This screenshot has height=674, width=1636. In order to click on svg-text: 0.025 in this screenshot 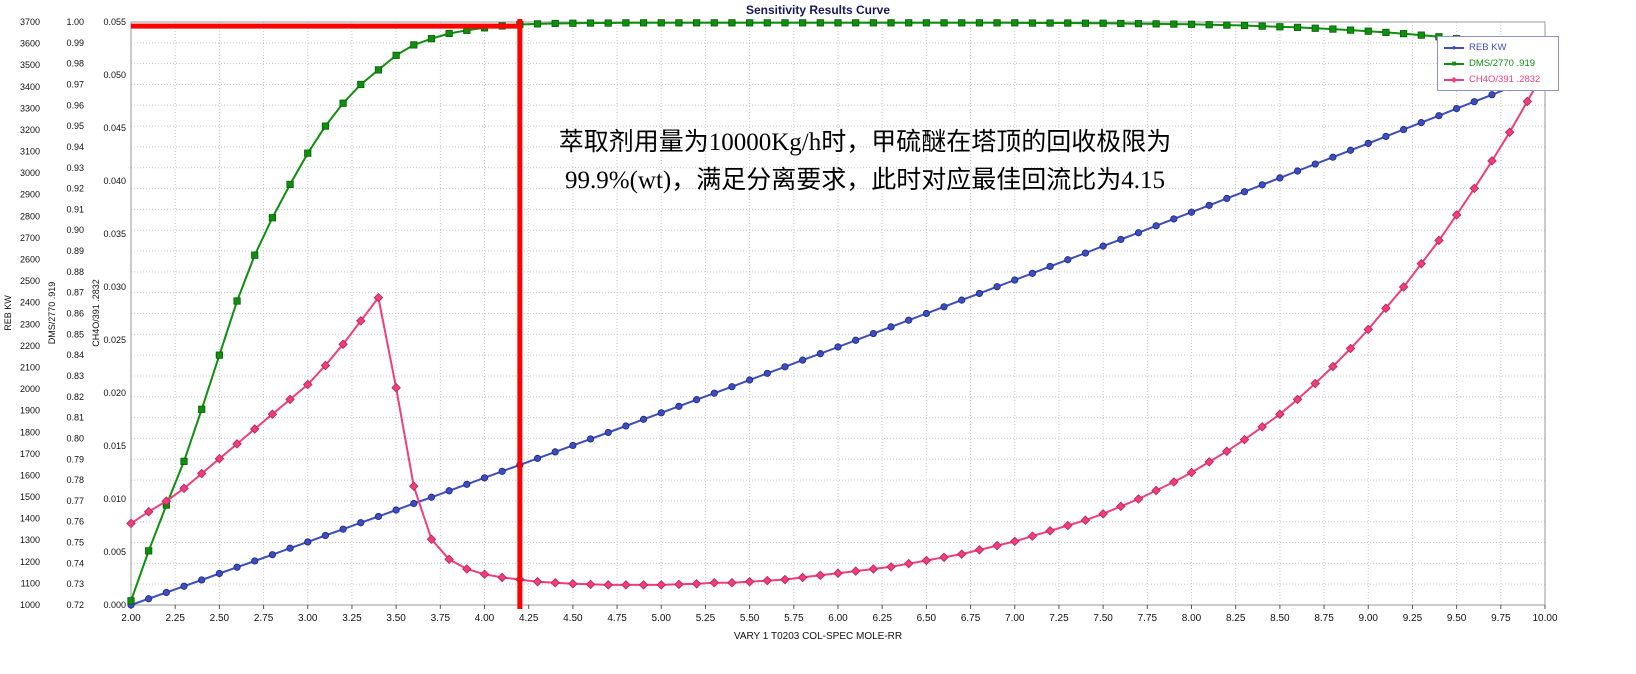, I will do `click(114, 340)`.